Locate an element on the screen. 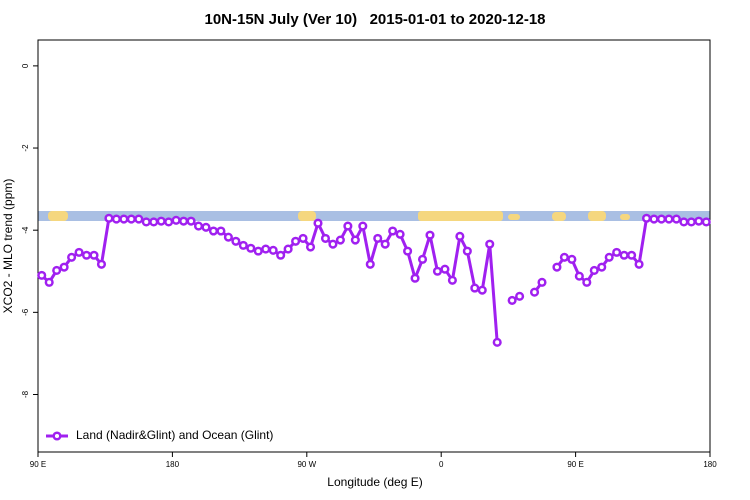 This screenshot has height=500, width=750. x-axis-label: Longitude (deg E) is located at coordinates (374, 482).